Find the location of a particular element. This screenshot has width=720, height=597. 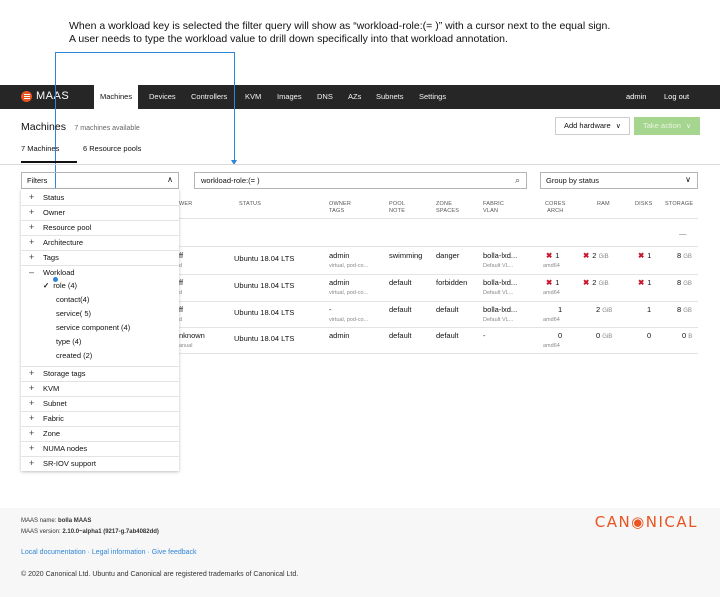

annotation-connector-left is located at coordinates (55, 166).